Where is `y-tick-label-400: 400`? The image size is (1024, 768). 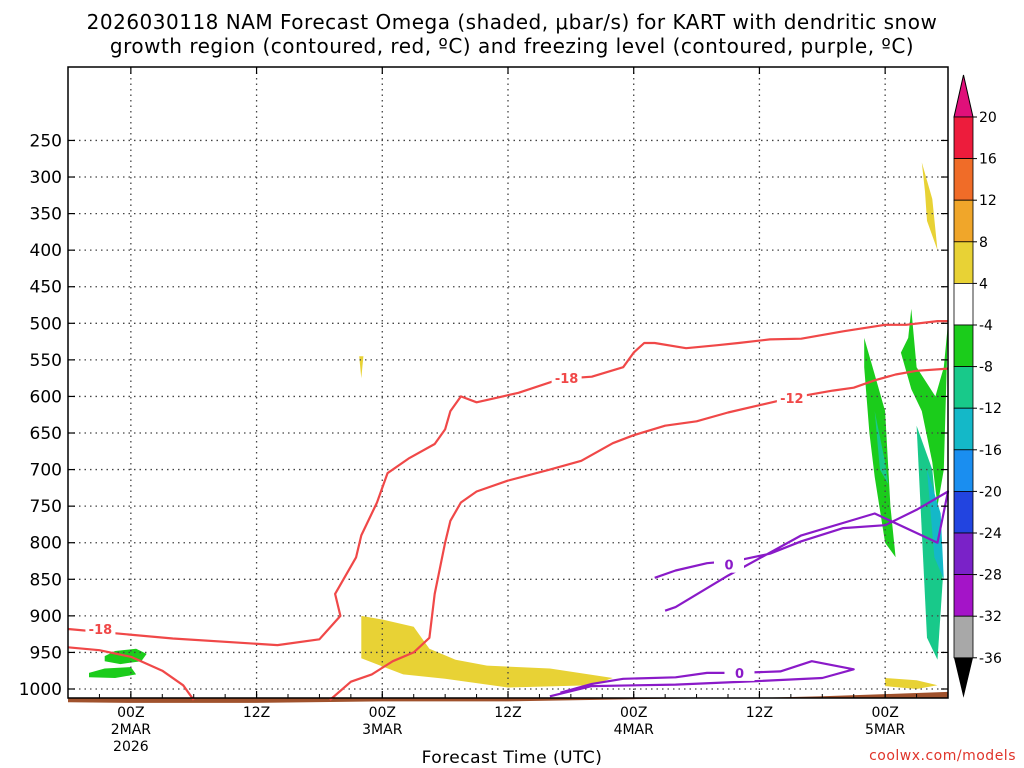 y-tick-label-400: 400 is located at coordinates (46, 251).